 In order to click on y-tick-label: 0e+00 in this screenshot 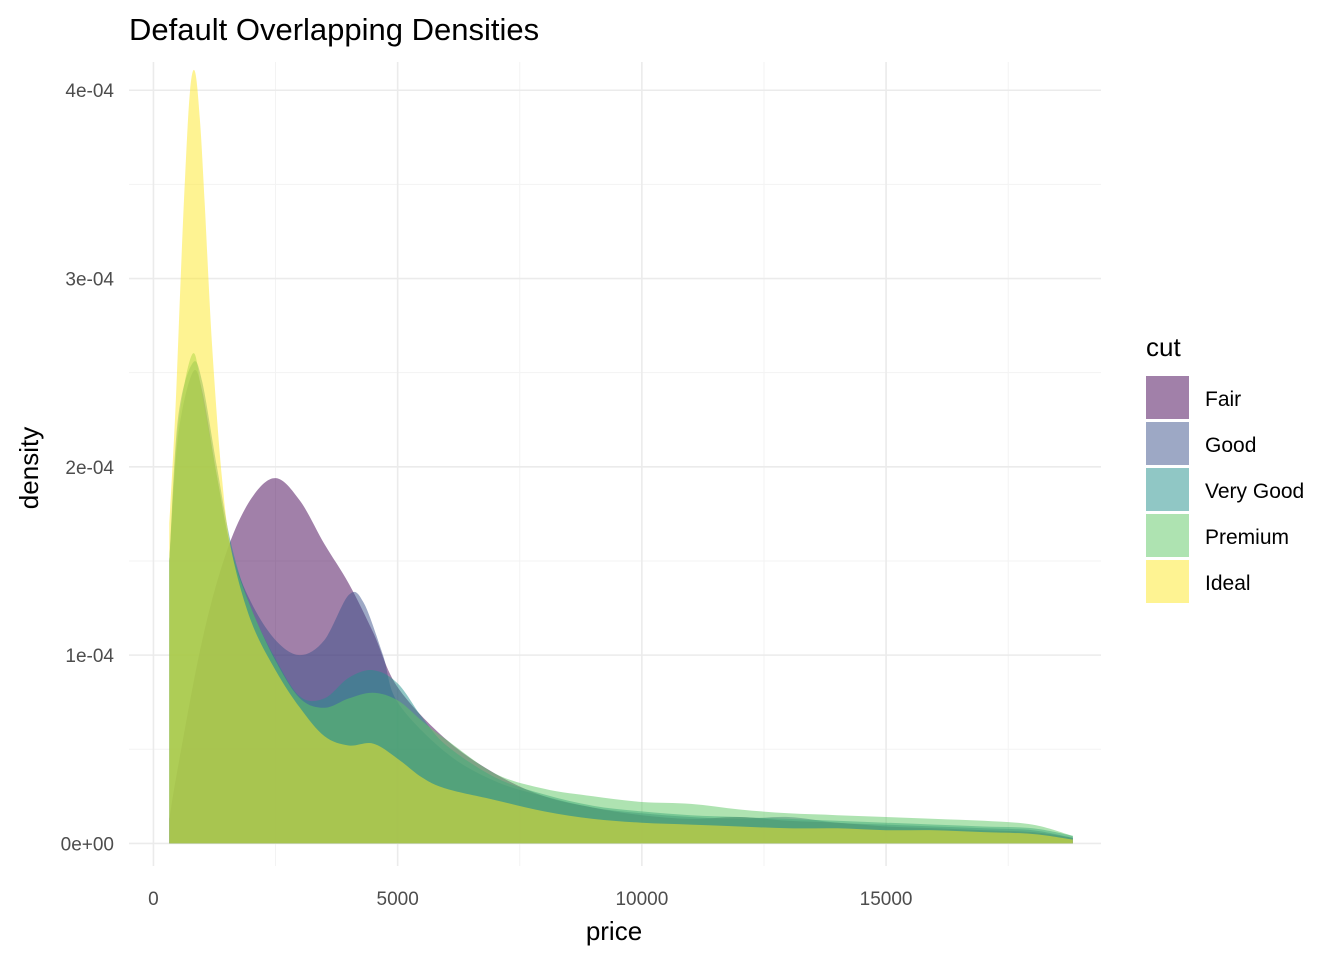, I will do `click(87, 844)`.